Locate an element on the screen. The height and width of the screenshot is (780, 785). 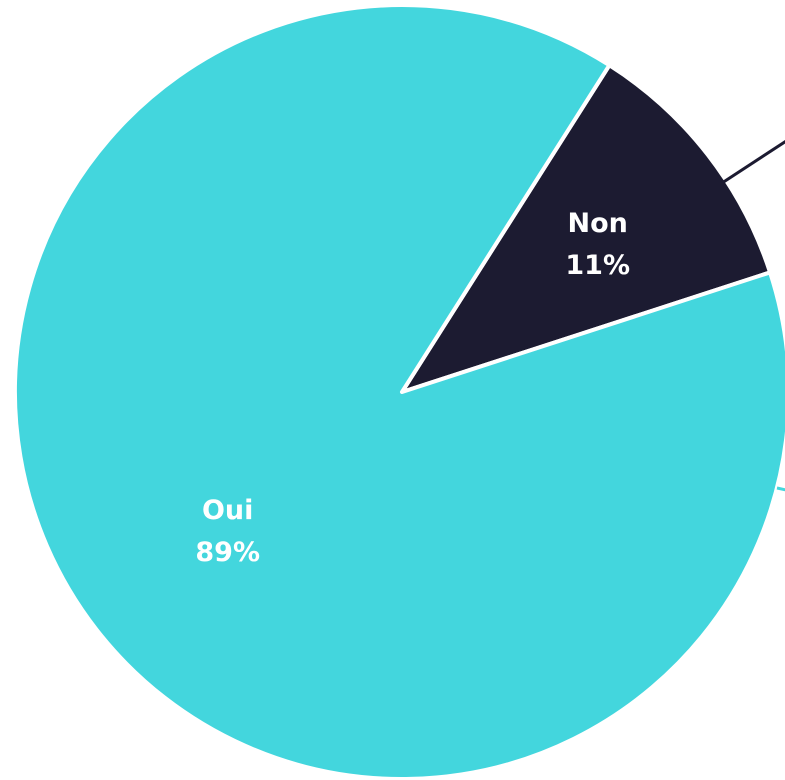
slice-value-oui: 89% is located at coordinates (227, 552).